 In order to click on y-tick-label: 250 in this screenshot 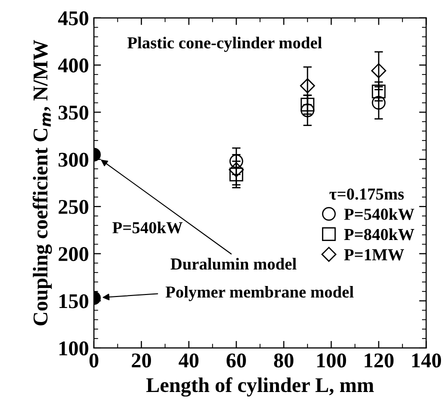, I will do `click(73, 207)`.